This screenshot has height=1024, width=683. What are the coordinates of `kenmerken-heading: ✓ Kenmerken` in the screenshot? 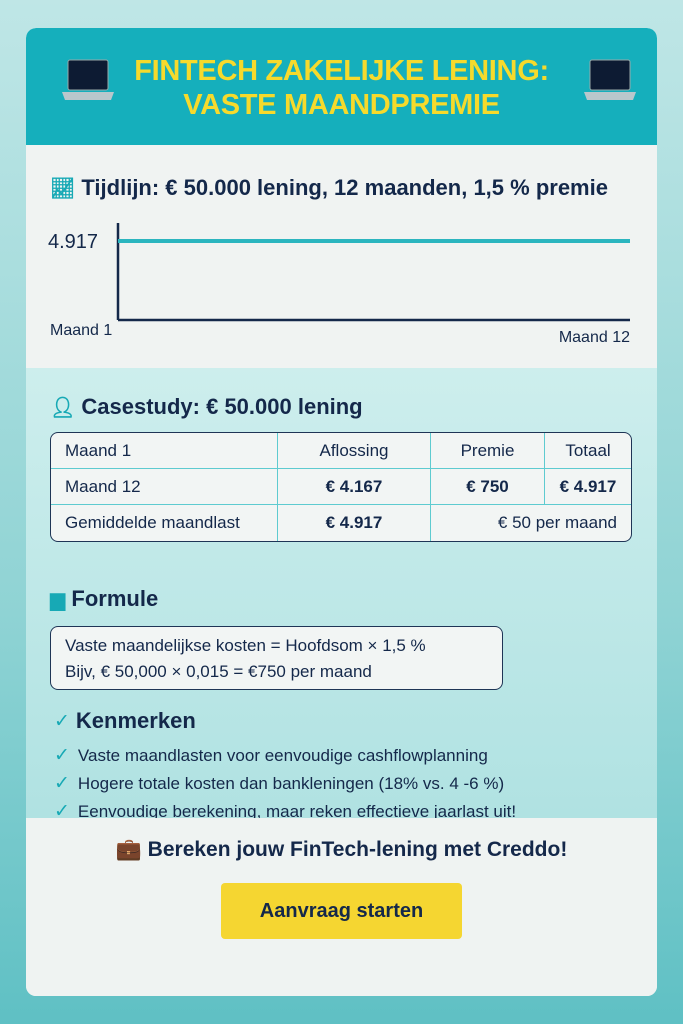 It's located at (125, 721).